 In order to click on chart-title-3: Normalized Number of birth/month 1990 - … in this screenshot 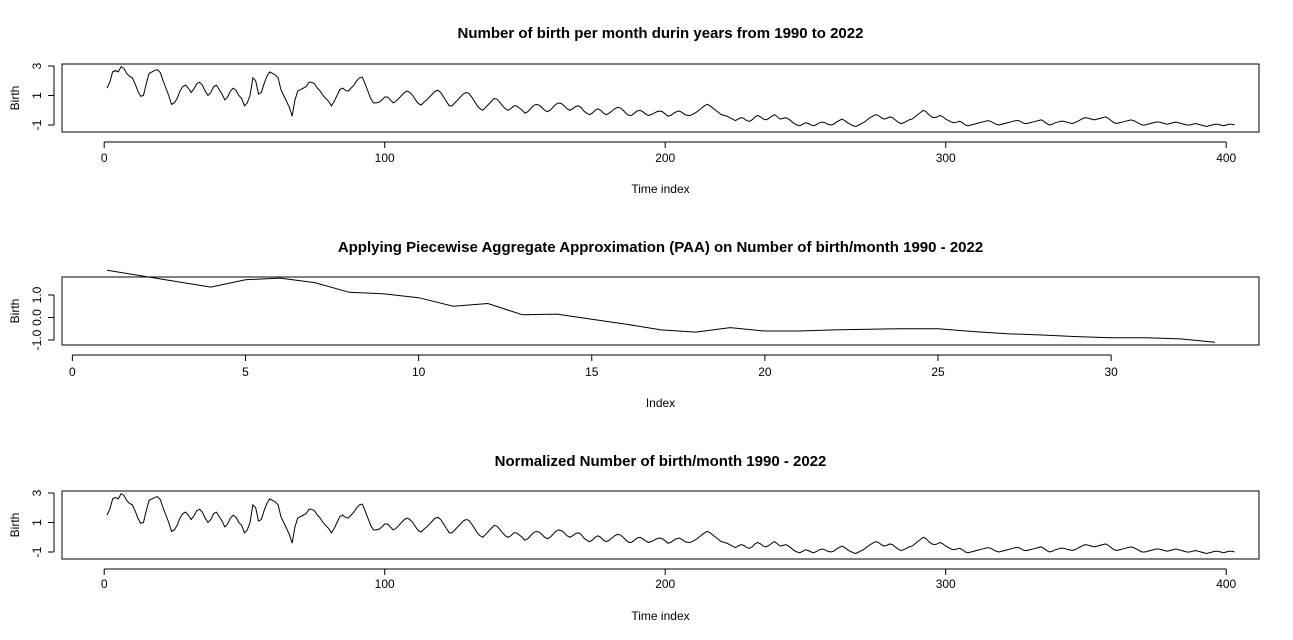, I will do `click(661, 461)`.